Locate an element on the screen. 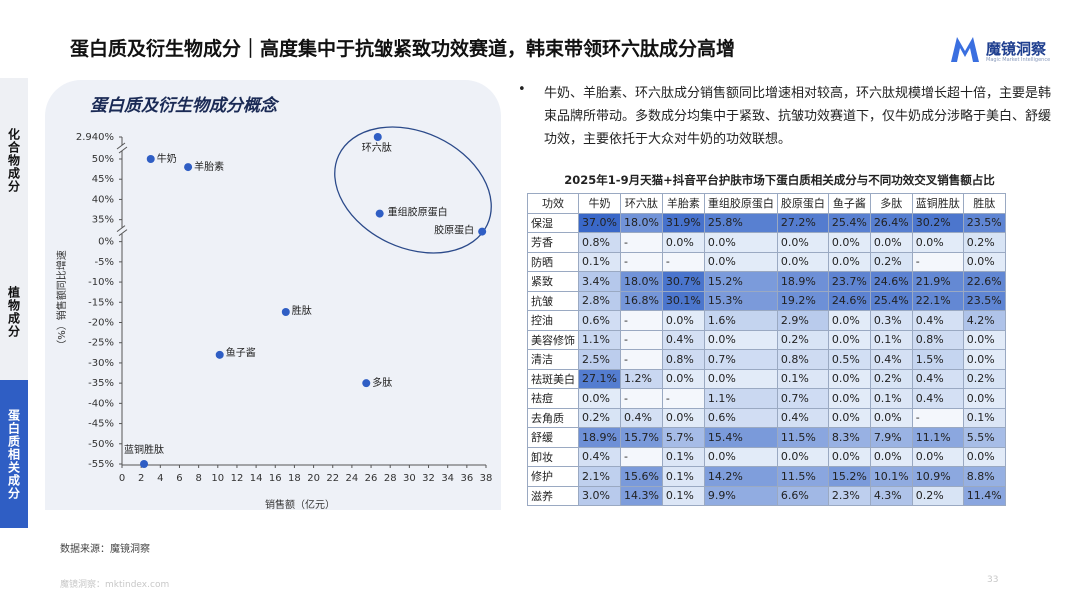  x-tick-label: 32 is located at coordinates (428, 478).